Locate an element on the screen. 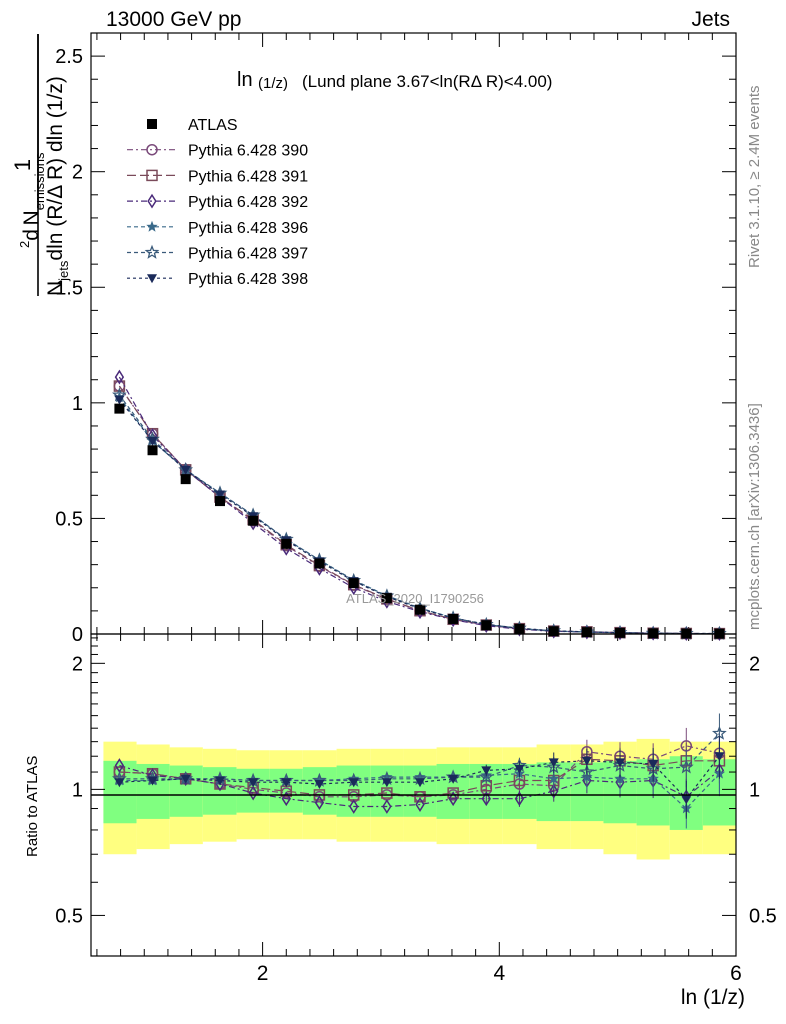 The width and height of the screenshot is (786, 1024). y-axis-label-numerator: 2d Nemissions is located at coordinates (30, 138).